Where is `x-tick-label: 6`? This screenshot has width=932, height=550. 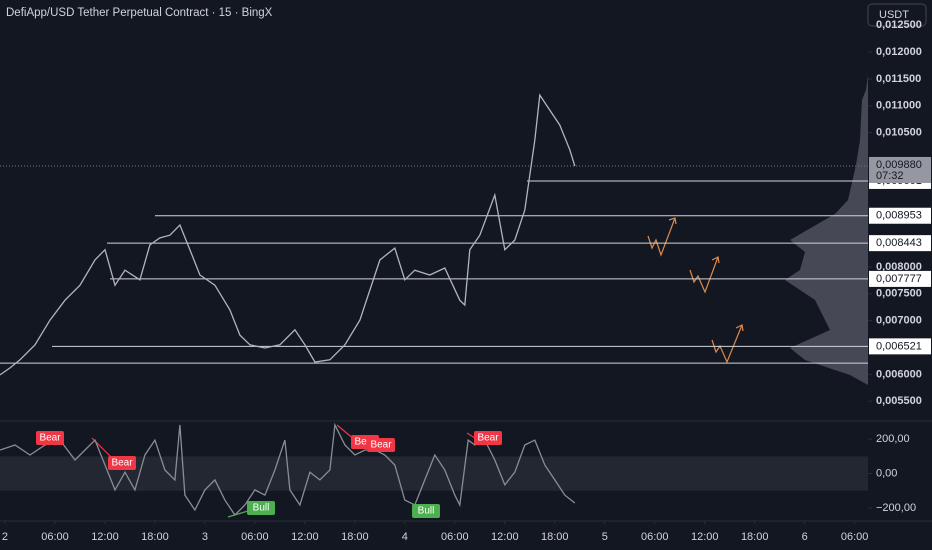 x-tick-label: 6 is located at coordinates (805, 537).